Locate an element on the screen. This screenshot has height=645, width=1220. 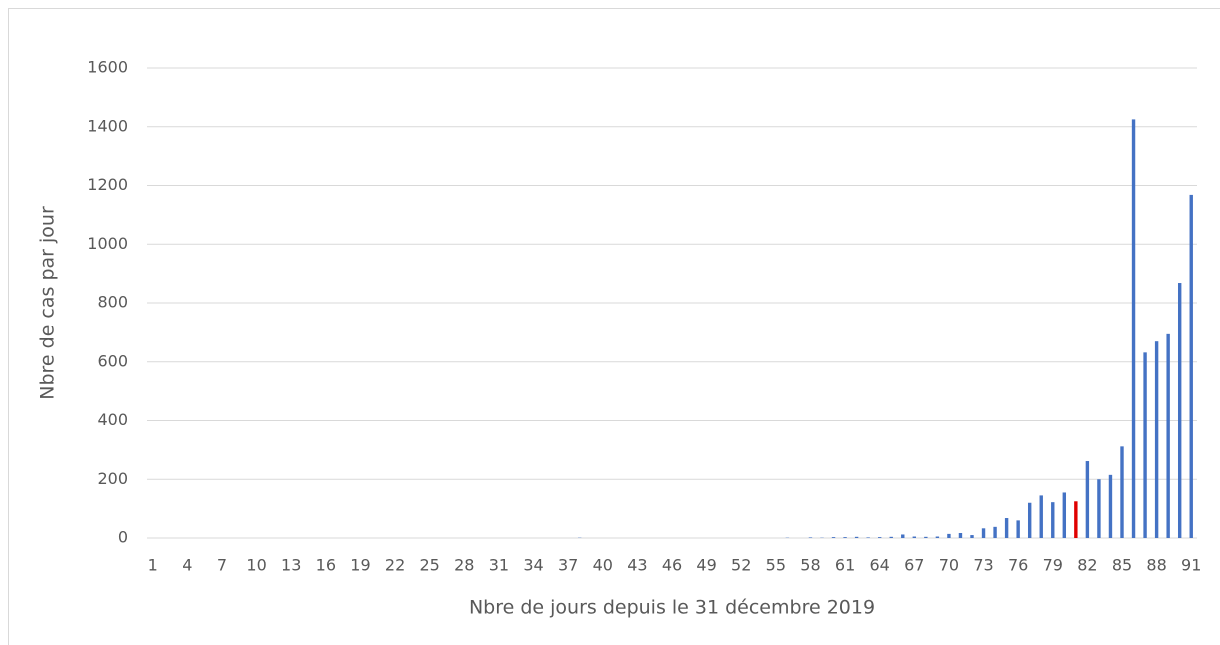
x-tick-label: 4 is located at coordinates (187, 565).